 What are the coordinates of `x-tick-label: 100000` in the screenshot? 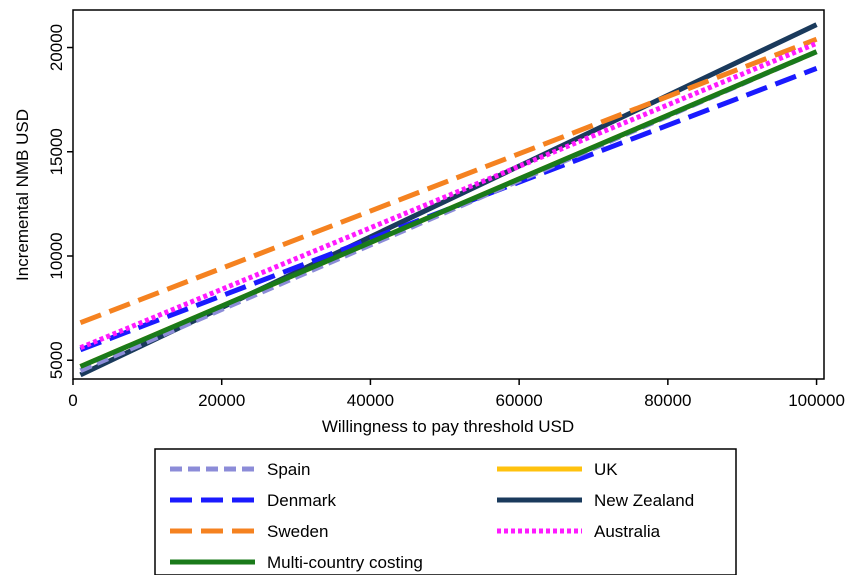 It's located at (816, 400).